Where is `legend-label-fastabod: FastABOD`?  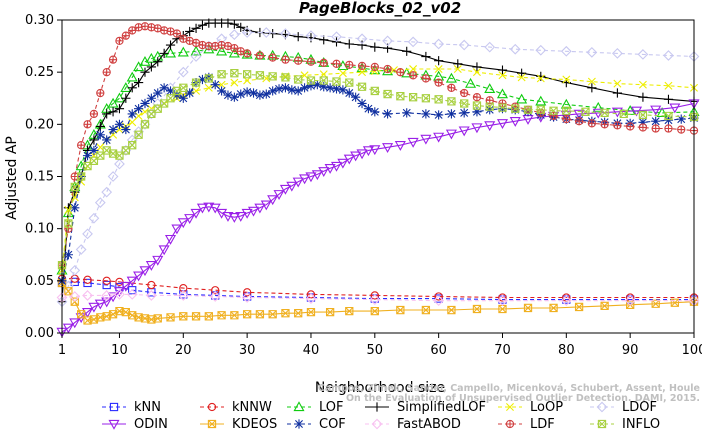 legend-label-fastabod: FastABOD is located at coordinates (429, 424).